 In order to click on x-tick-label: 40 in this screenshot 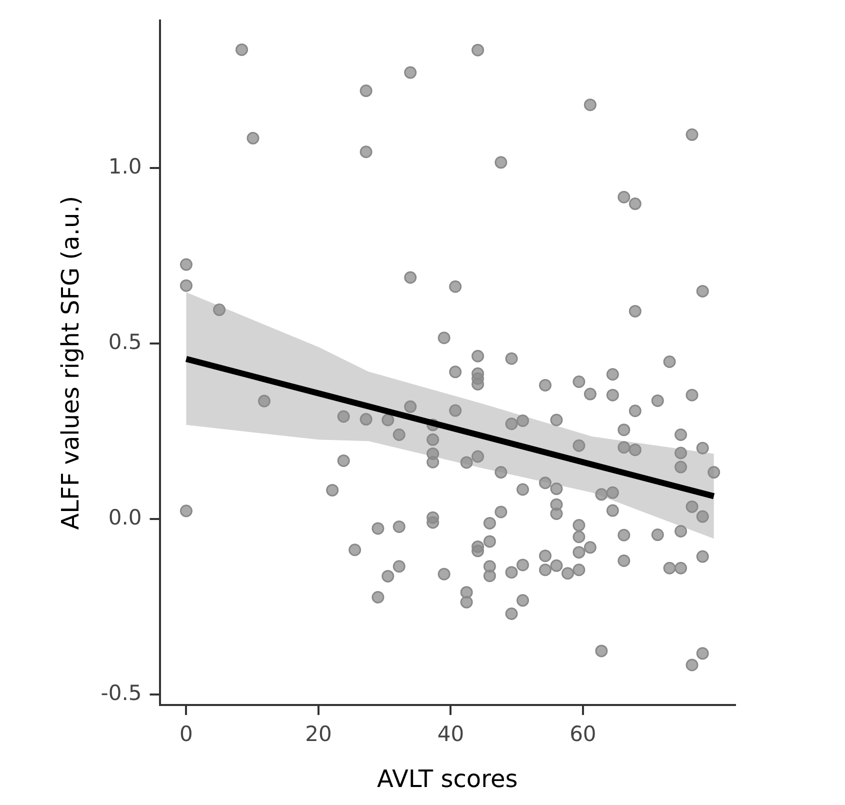, I will do `click(450, 734)`.